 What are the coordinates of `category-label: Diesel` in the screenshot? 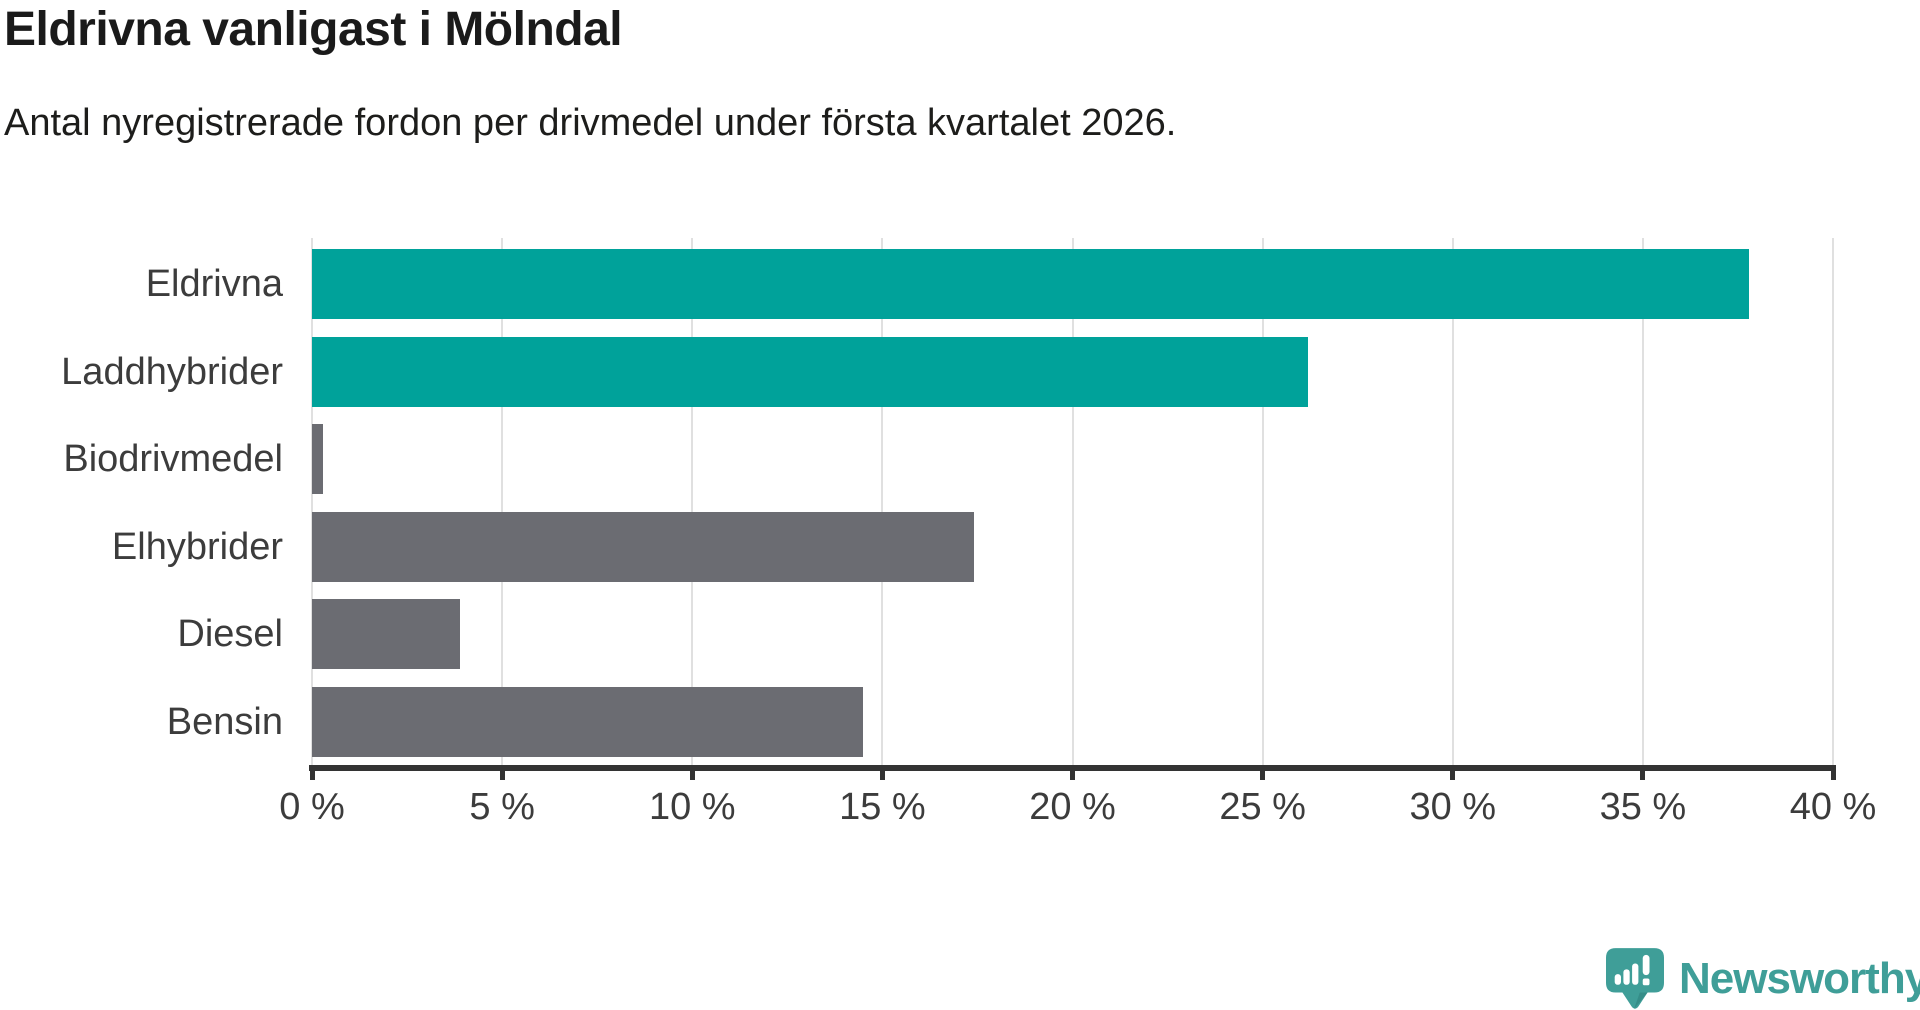 It's located at (230, 634).